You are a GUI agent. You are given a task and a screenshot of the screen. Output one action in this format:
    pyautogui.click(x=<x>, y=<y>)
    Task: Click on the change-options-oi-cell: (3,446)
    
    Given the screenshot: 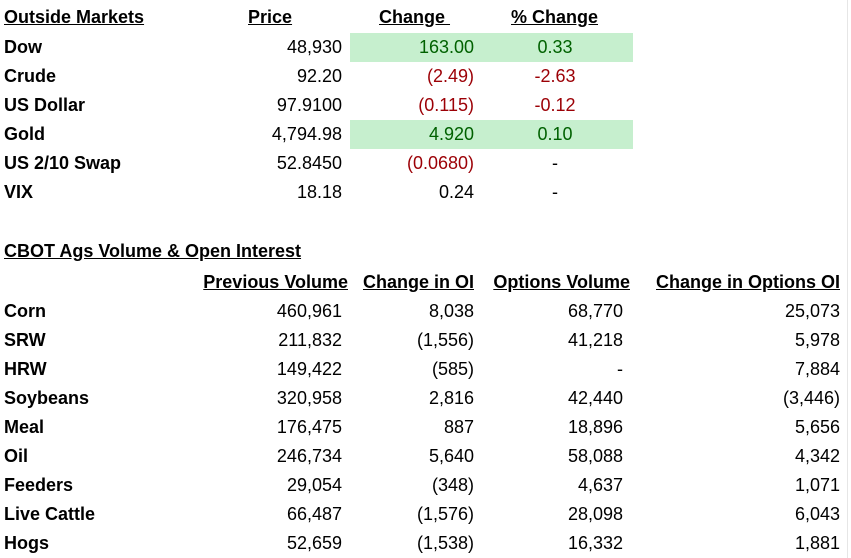 What is the action you would take?
    pyautogui.click(x=811, y=398)
    